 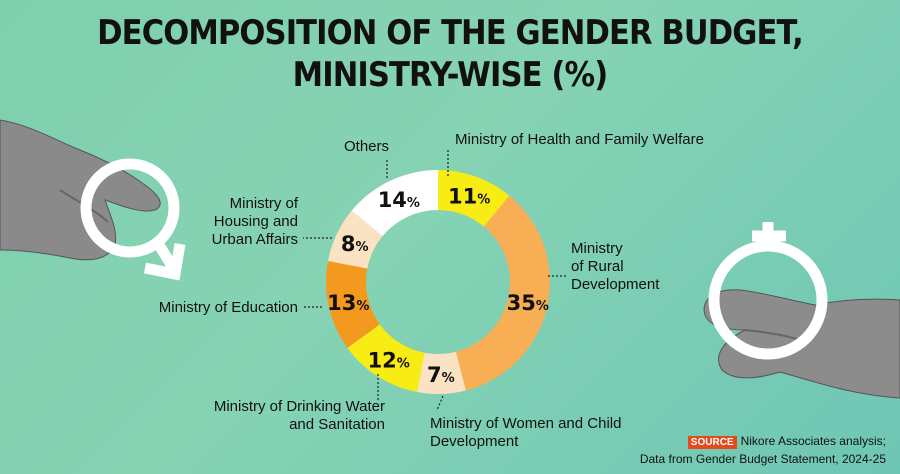 What do you see at coordinates (579, 139) in the screenshot?
I see `slice-category-label: Ministry of Health and Family Welfare` at bounding box center [579, 139].